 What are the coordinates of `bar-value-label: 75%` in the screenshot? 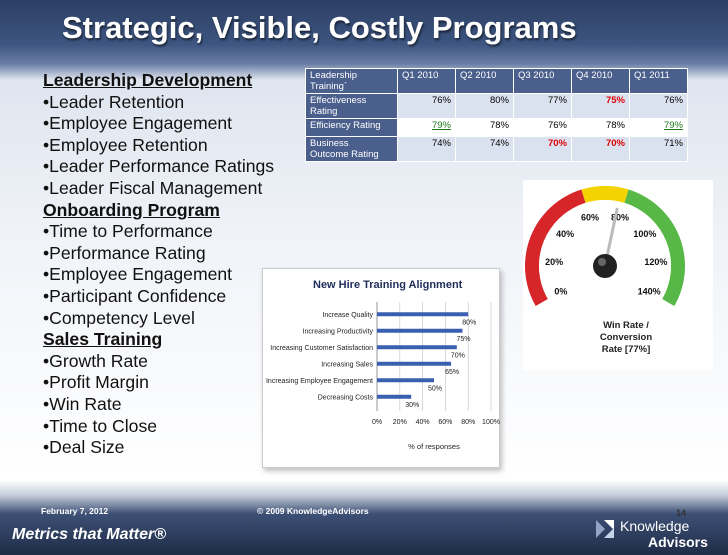 It's located at (464, 339).